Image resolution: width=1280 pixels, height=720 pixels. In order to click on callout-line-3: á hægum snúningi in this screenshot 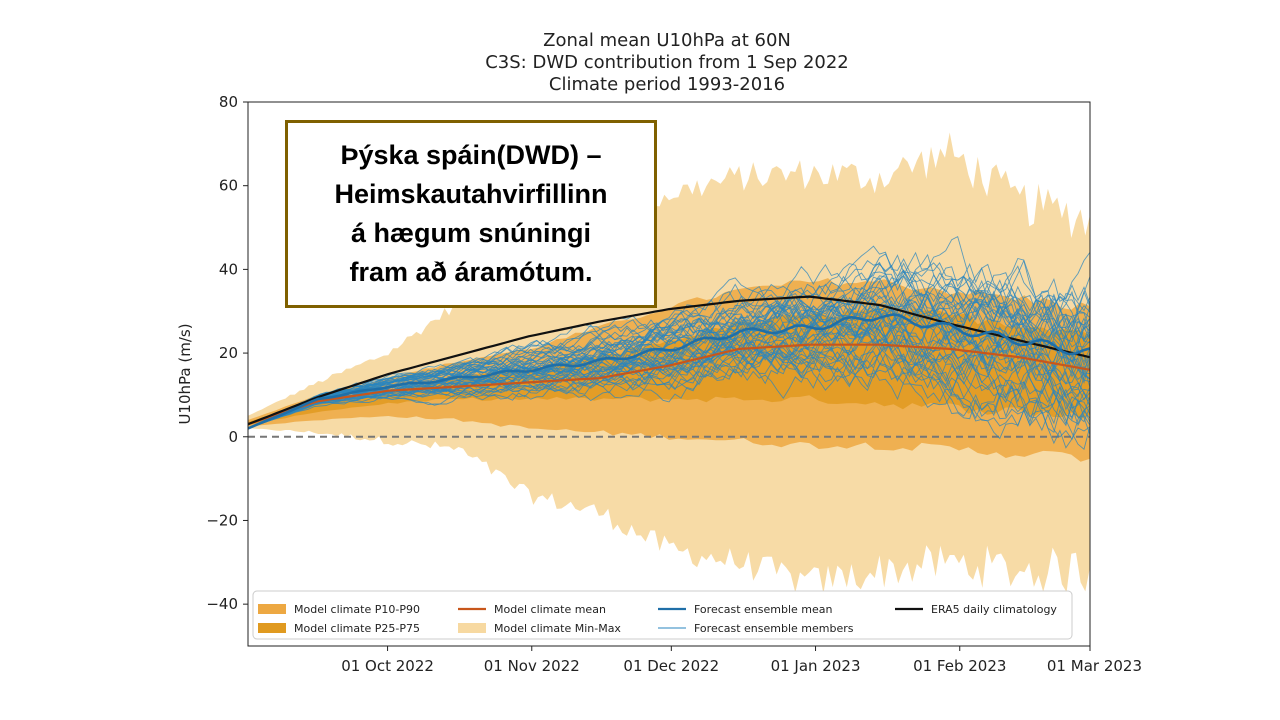, I will do `click(471, 233)`.